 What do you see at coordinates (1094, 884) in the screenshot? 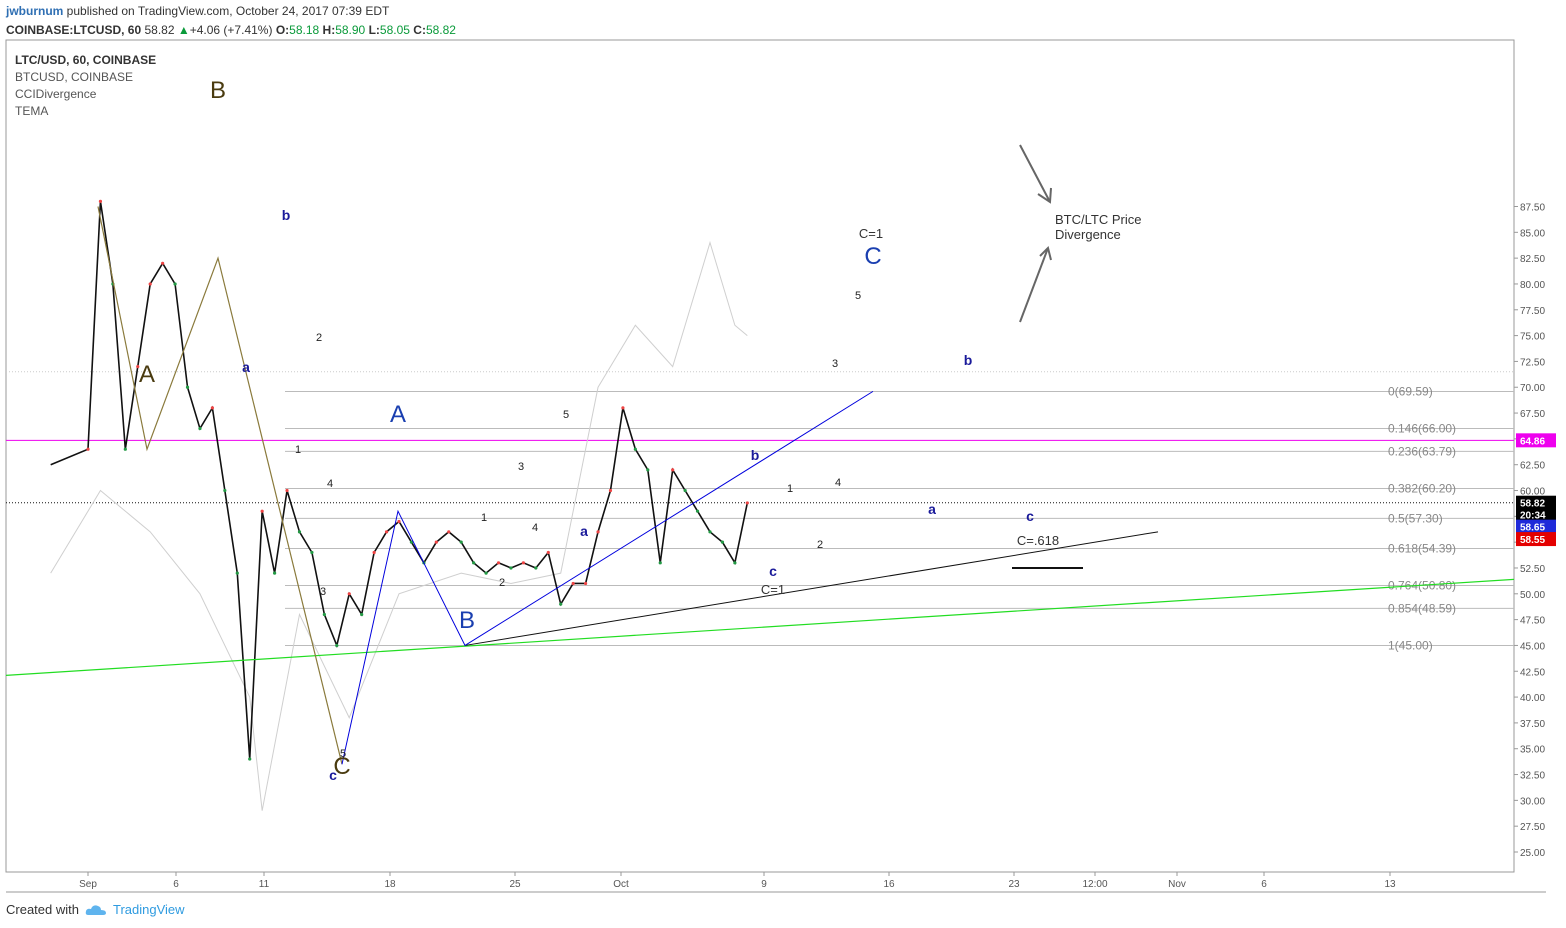
I see `x-tick-label: 12:00` at bounding box center [1094, 884].